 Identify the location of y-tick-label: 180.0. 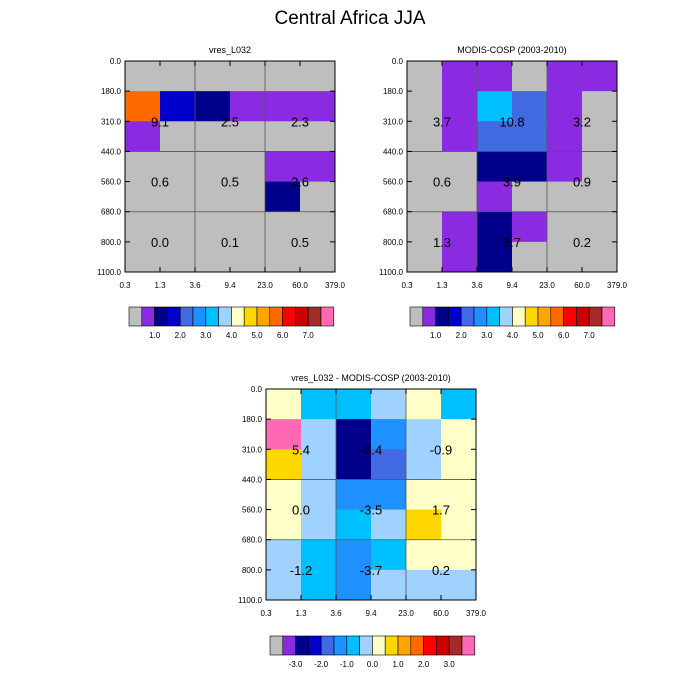
(111, 91).